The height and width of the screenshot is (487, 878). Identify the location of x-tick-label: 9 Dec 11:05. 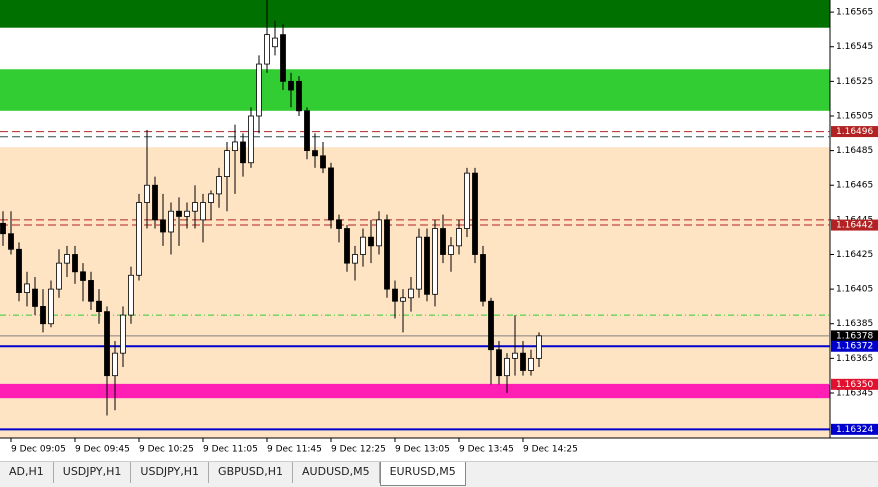
(230, 450).